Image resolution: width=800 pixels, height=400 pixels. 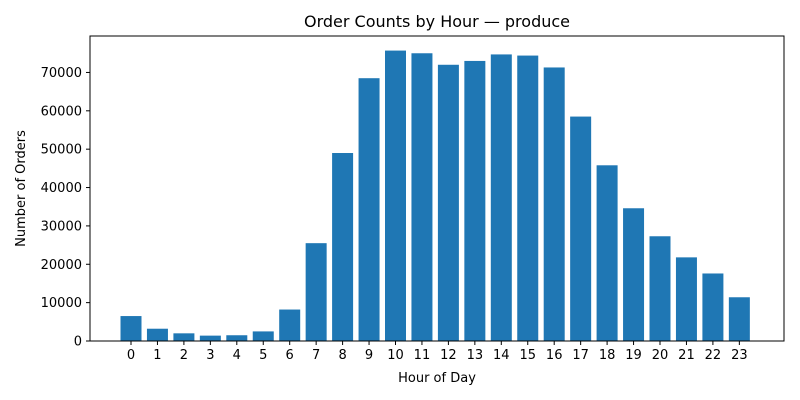 What do you see at coordinates (713, 355) in the screenshot?
I see `x-tick-label-22: 22` at bounding box center [713, 355].